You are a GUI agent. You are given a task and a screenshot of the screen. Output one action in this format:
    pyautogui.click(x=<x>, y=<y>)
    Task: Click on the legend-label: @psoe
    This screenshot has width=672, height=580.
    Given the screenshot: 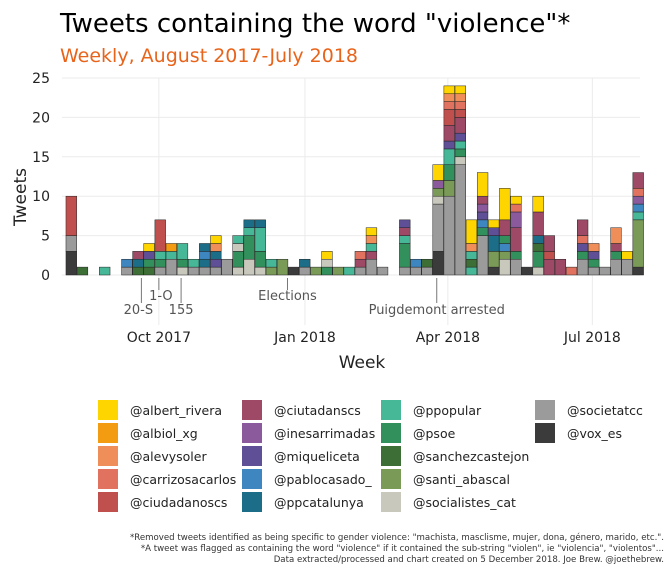 What is the action you would take?
    pyautogui.click(x=434, y=433)
    